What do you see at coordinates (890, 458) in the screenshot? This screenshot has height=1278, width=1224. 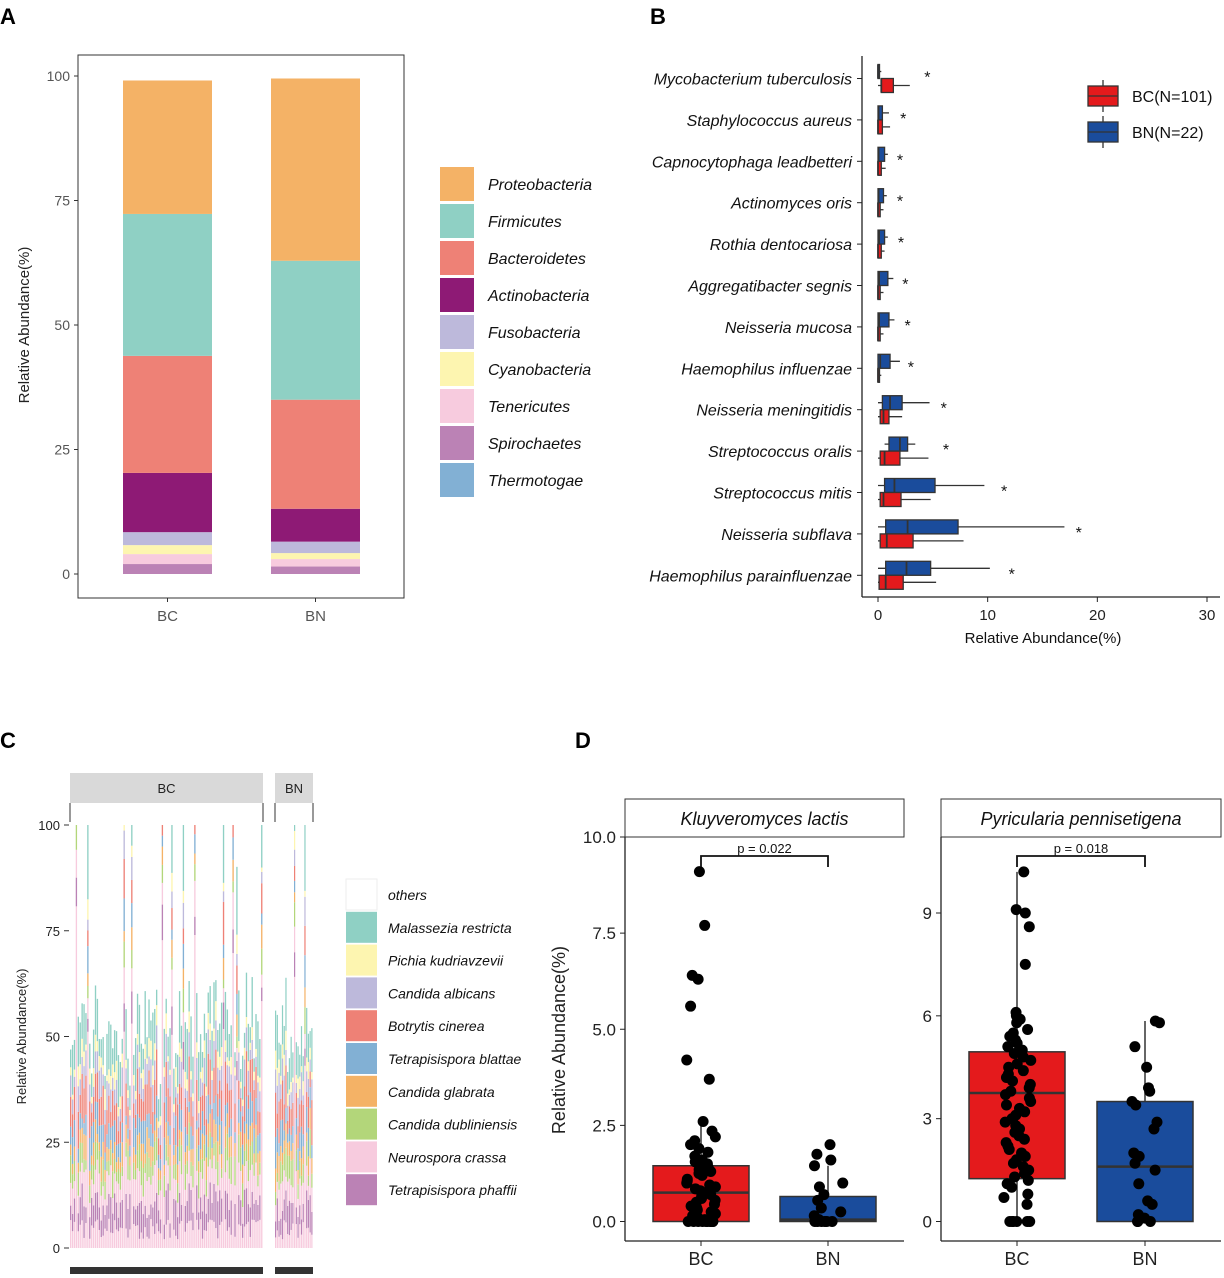 I see `box-bc-streptococcus-oralis-box` at bounding box center [890, 458].